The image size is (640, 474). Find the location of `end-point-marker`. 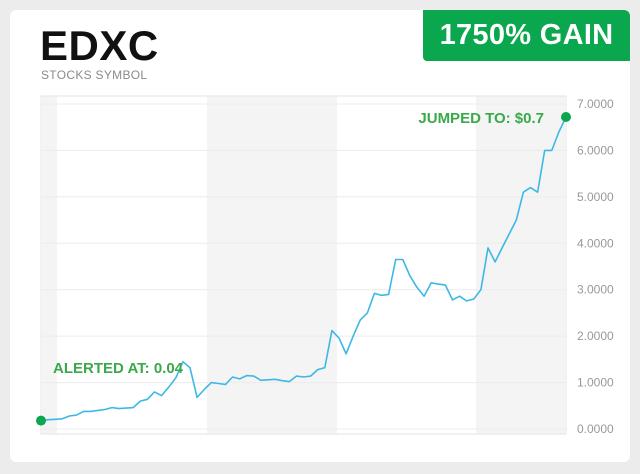

end-point-marker is located at coordinates (566, 117).